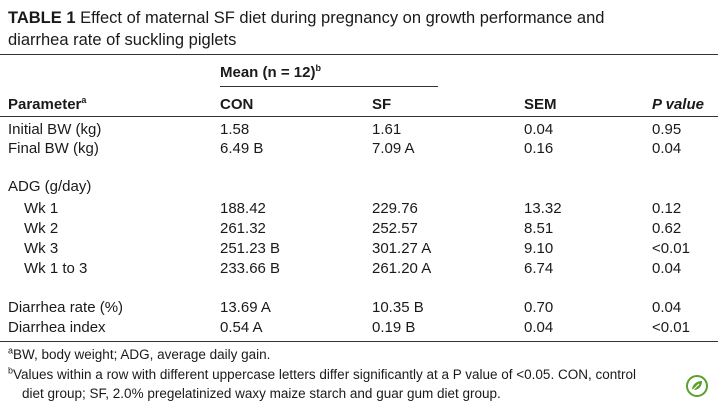  Describe the element at coordinates (395, 228) in the screenshot. I see `row-sf: 252.57` at that location.